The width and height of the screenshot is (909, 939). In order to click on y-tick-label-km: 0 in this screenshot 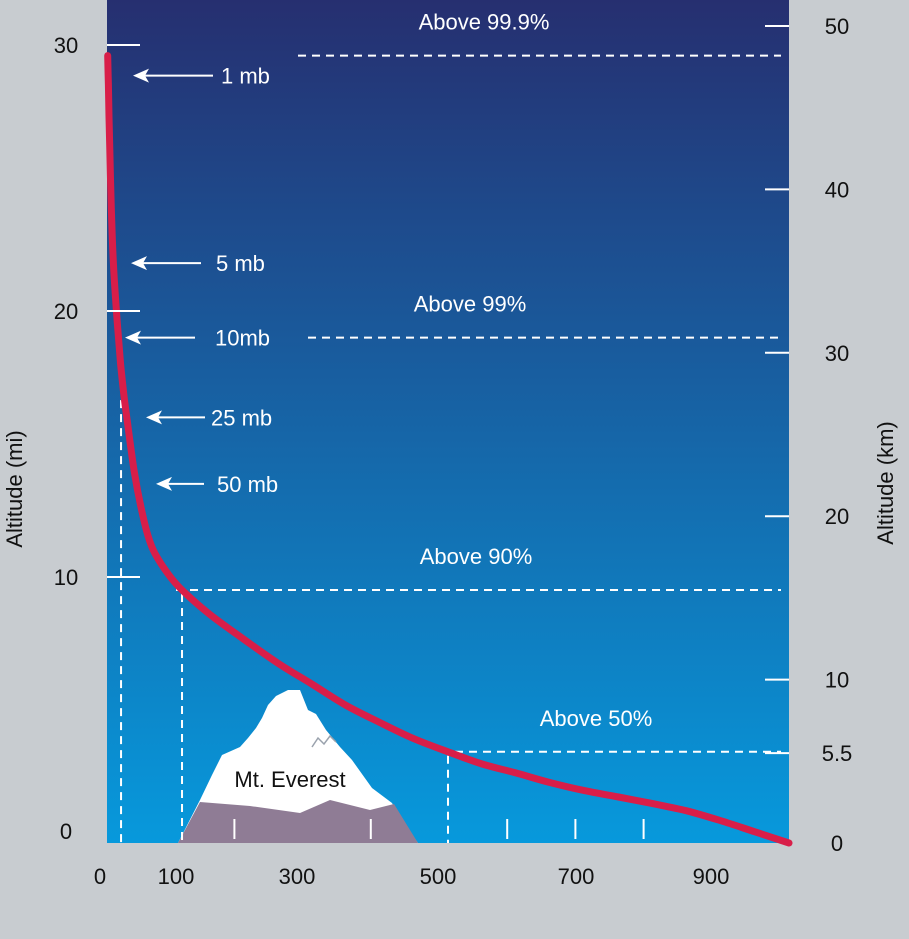, I will do `click(837, 843)`.